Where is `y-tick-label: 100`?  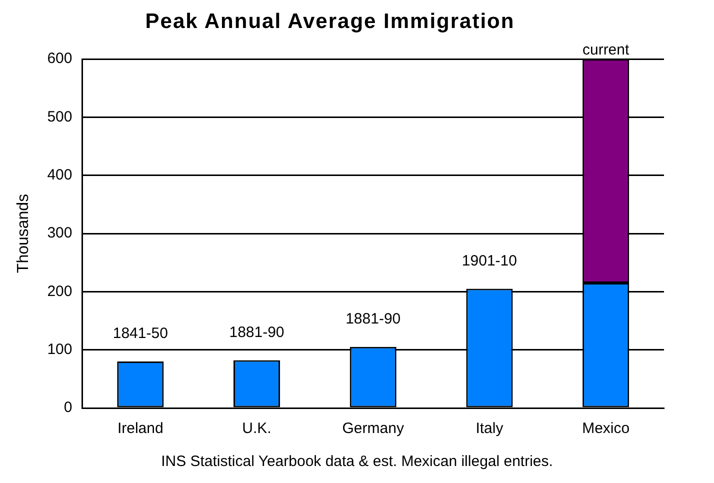
y-tick-label: 100 is located at coordinates (59, 349).